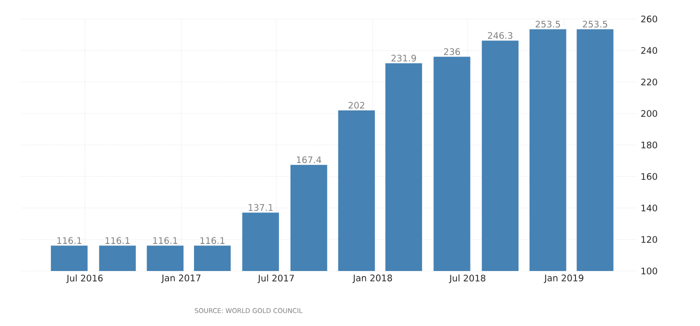 The width and height of the screenshot is (700, 326). I want to click on y-tick-label: 220, so click(649, 82).